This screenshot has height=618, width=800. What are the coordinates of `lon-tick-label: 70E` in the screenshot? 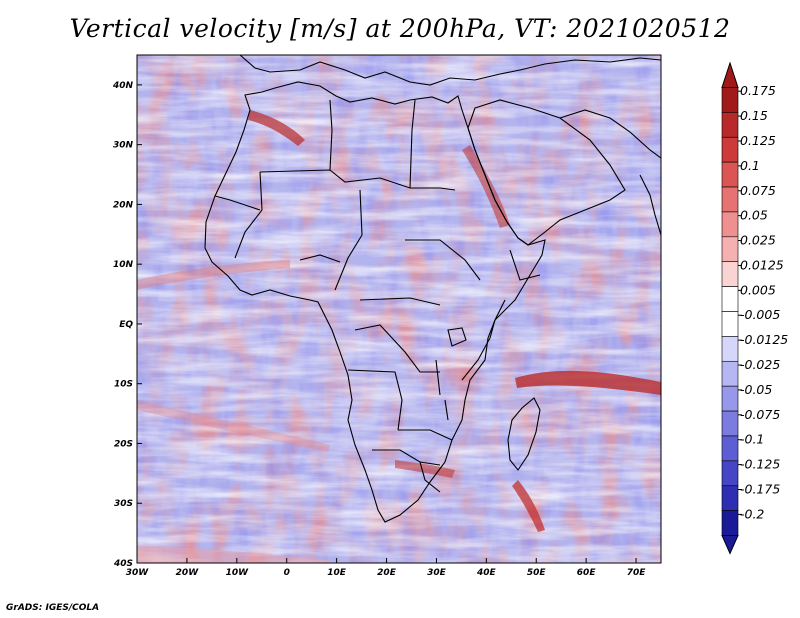 It's located at (637, 573).